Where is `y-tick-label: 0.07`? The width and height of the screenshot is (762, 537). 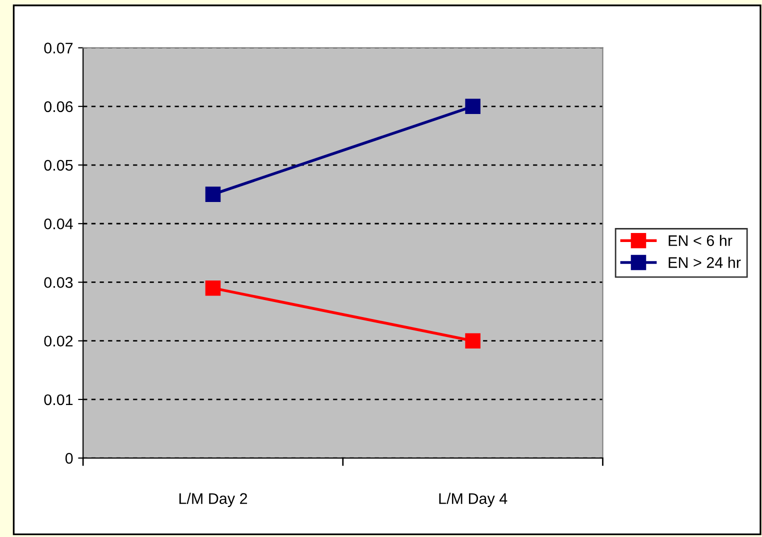 y-tick-label: 0.07 is located at coordinates (58, 48).